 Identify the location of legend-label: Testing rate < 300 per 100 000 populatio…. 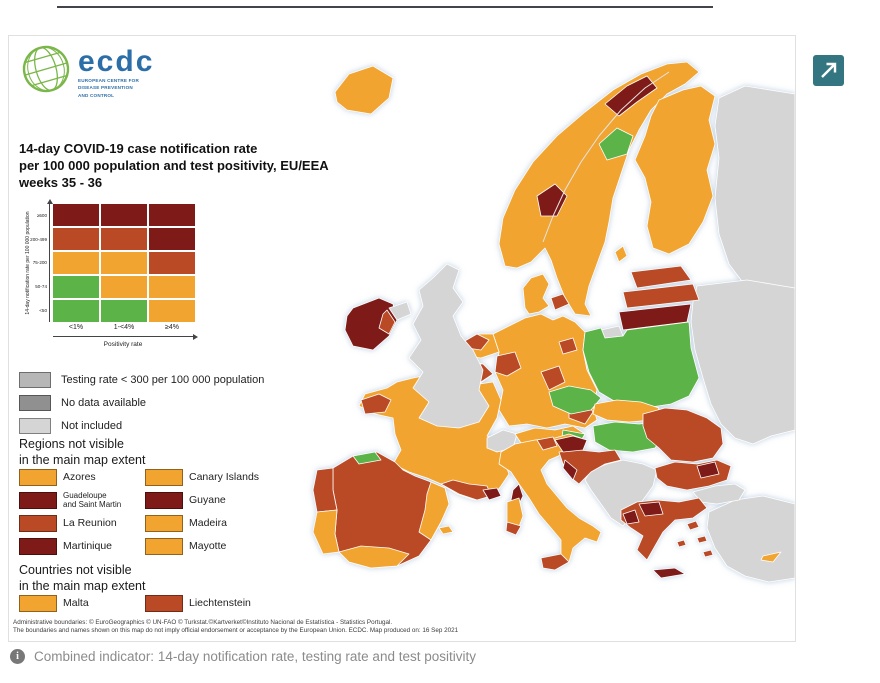
(163, 380).